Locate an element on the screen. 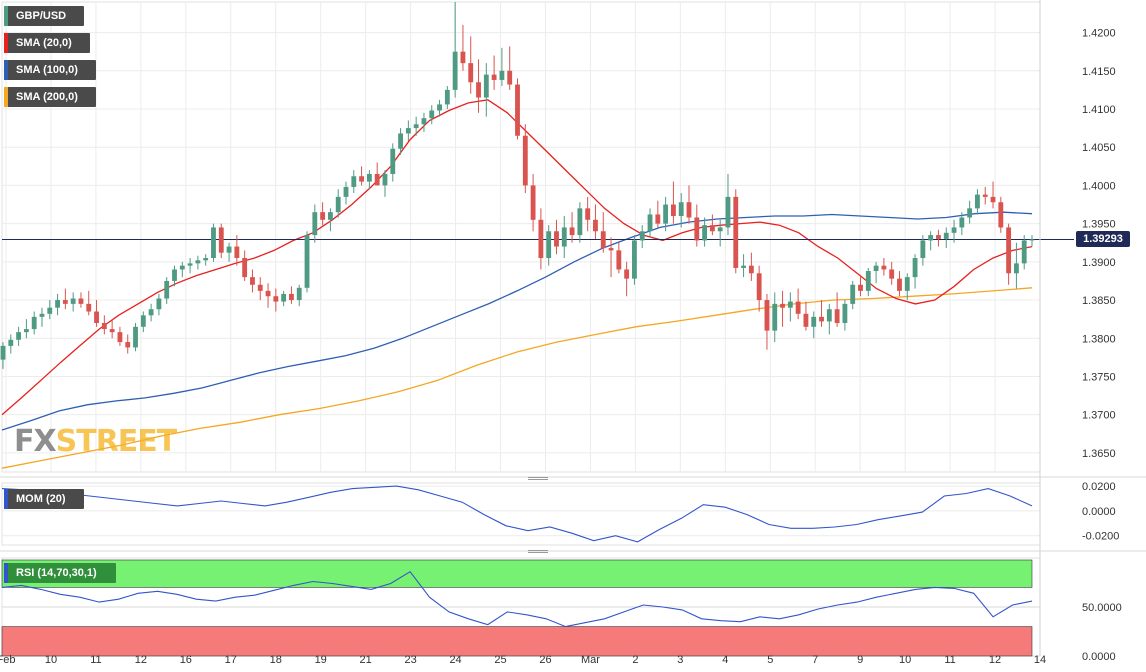 The height and width of the screenshot is (672, 1146). mom-grid is located at coordinates (521, 514).